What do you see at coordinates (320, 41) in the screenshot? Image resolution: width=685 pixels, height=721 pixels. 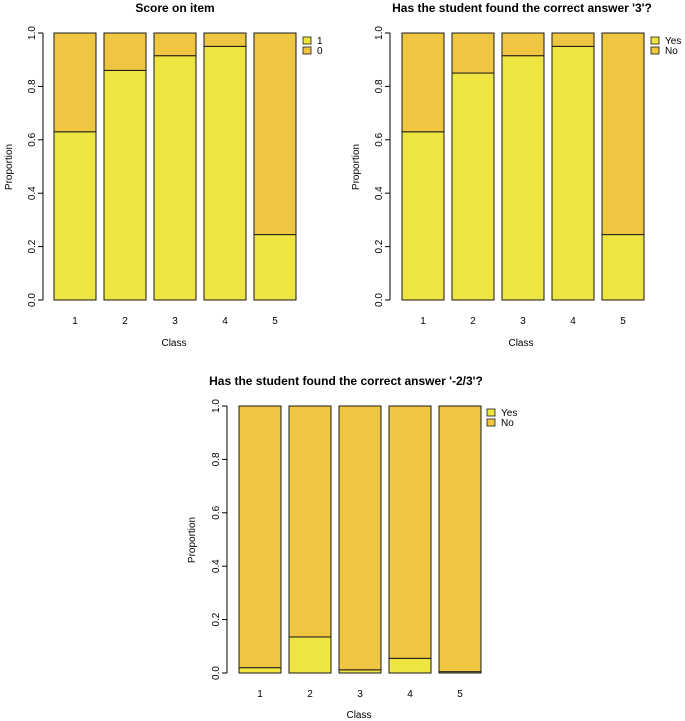 I see `legend-label: 1` at bounding box center [320, 41].